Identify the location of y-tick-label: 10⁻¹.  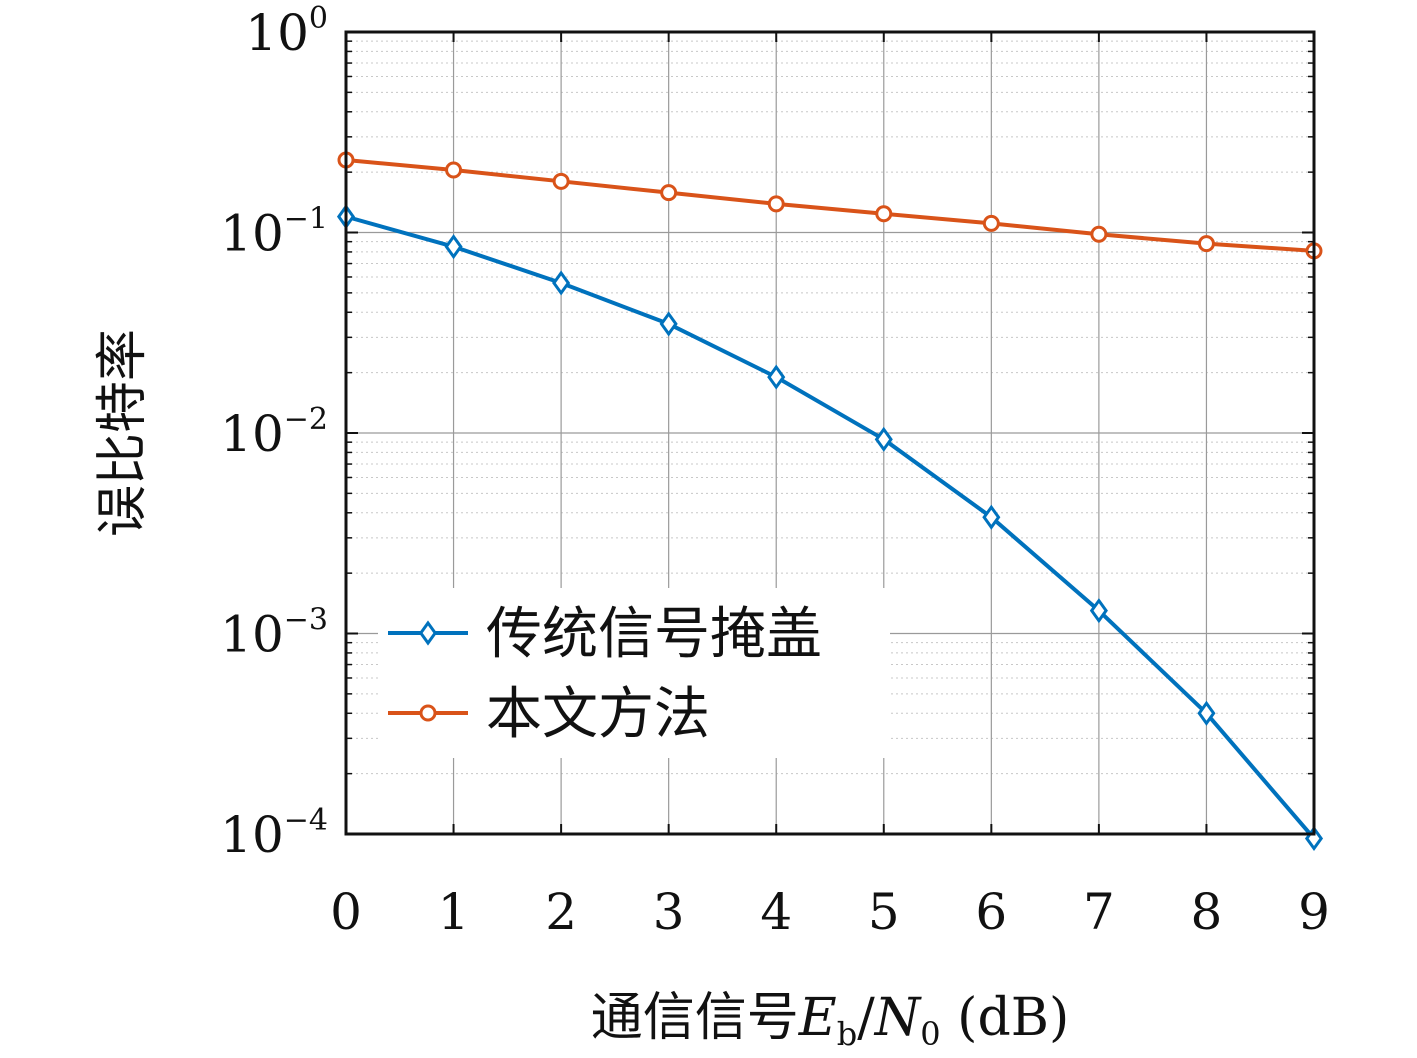
(274, 232).